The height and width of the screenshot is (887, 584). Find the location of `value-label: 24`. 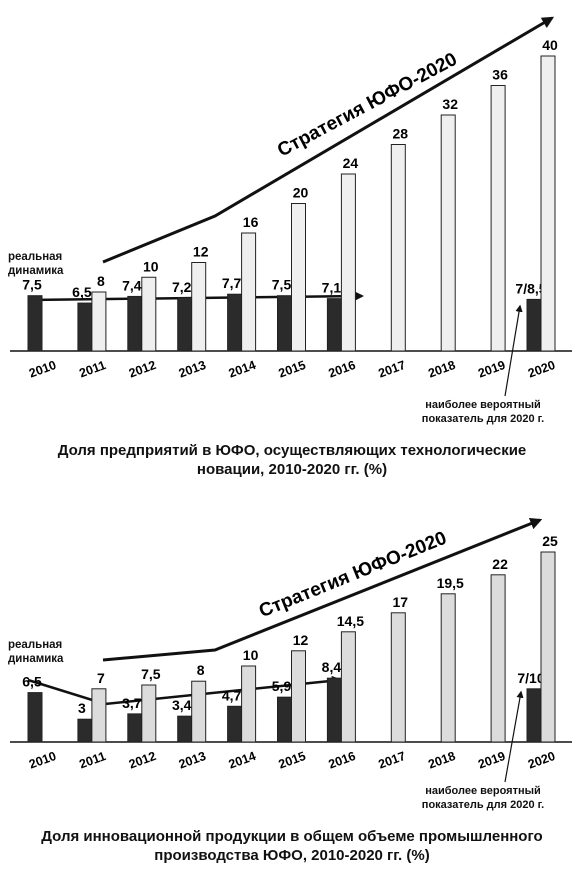

value-label: 24 is located at coordinates (351, 163).